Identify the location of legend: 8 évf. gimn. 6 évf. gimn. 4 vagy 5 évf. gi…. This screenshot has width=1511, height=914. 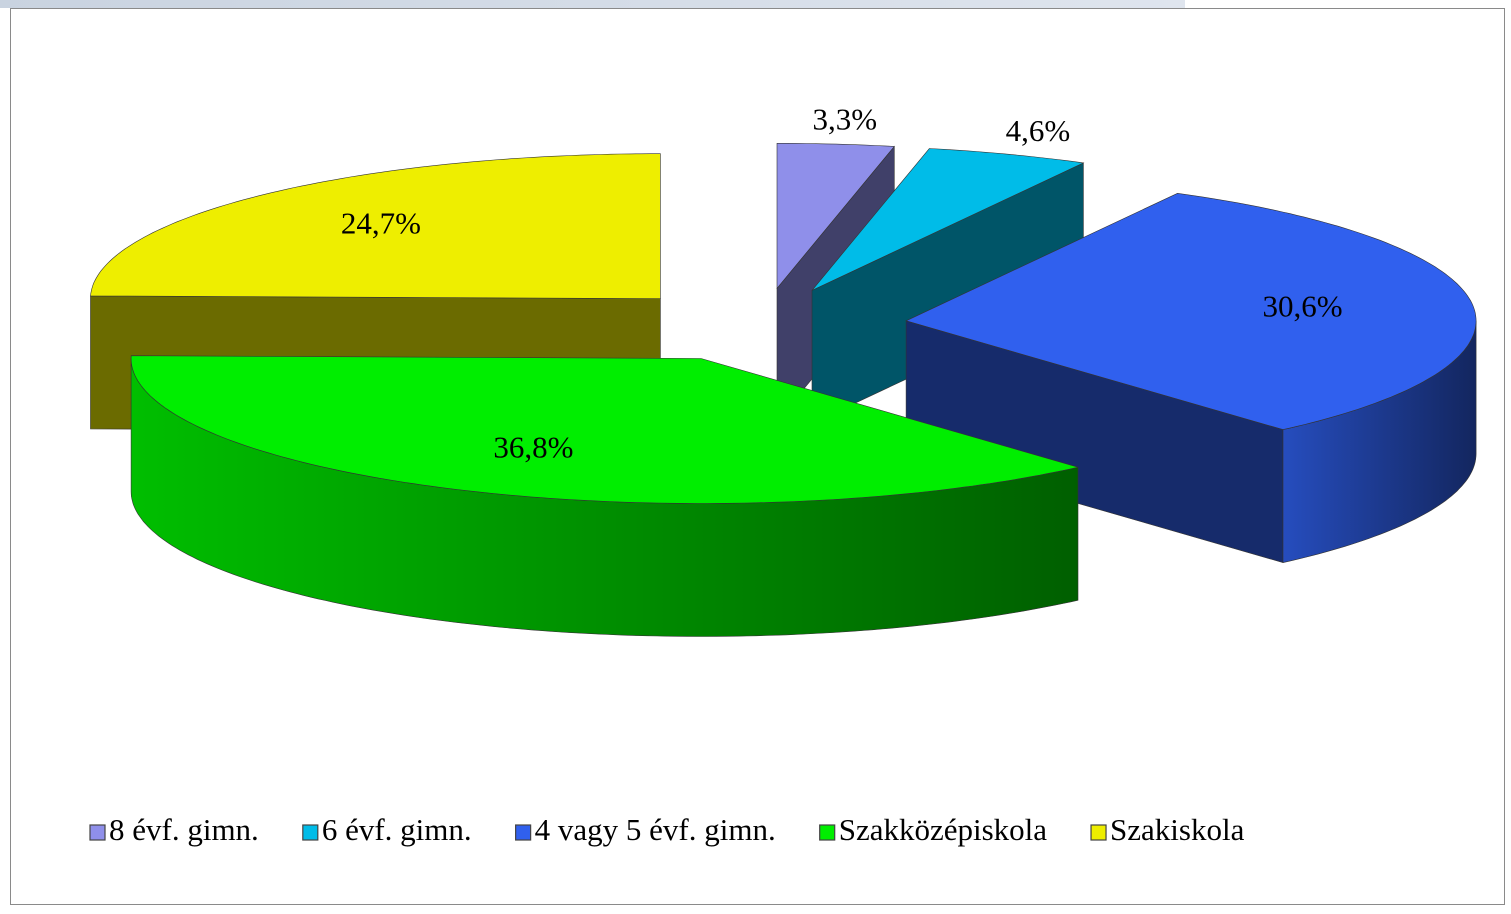
(667, 829).